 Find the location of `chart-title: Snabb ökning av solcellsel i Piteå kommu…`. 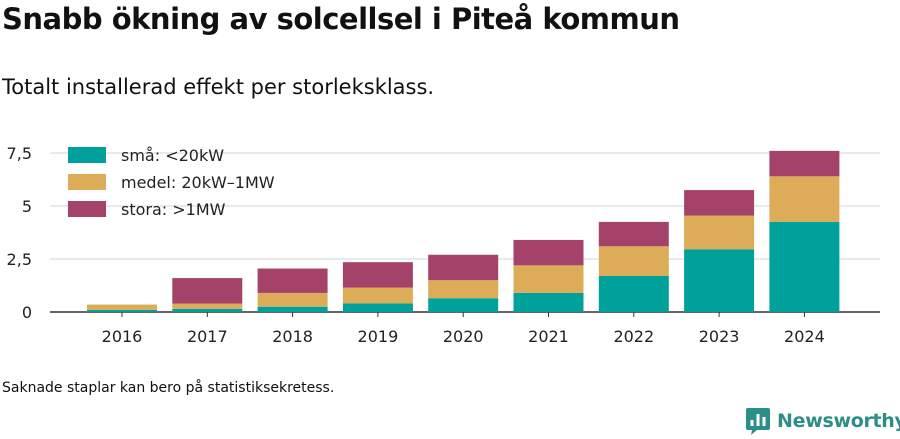

chart-title: Snabb ökning av solcellsel i Piteå kommu… is located at coordinates (341, 19).